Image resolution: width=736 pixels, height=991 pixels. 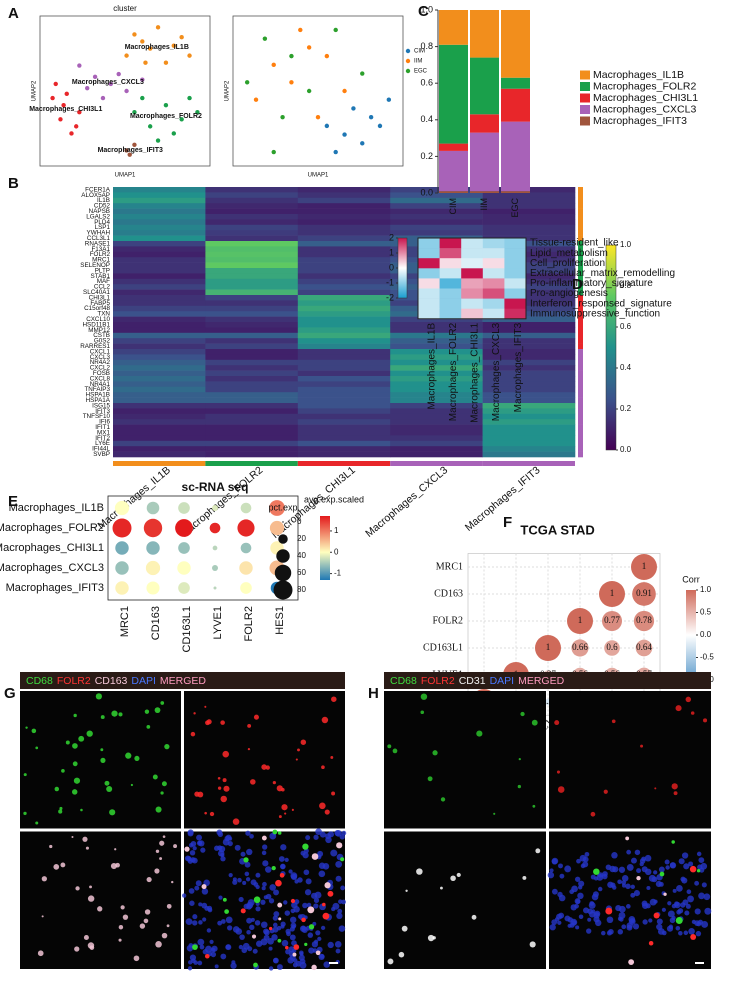 What do you see at coordinates (13, 183) in the screenshot?
I see `panel-label: B` at bounding box center [13, 183].